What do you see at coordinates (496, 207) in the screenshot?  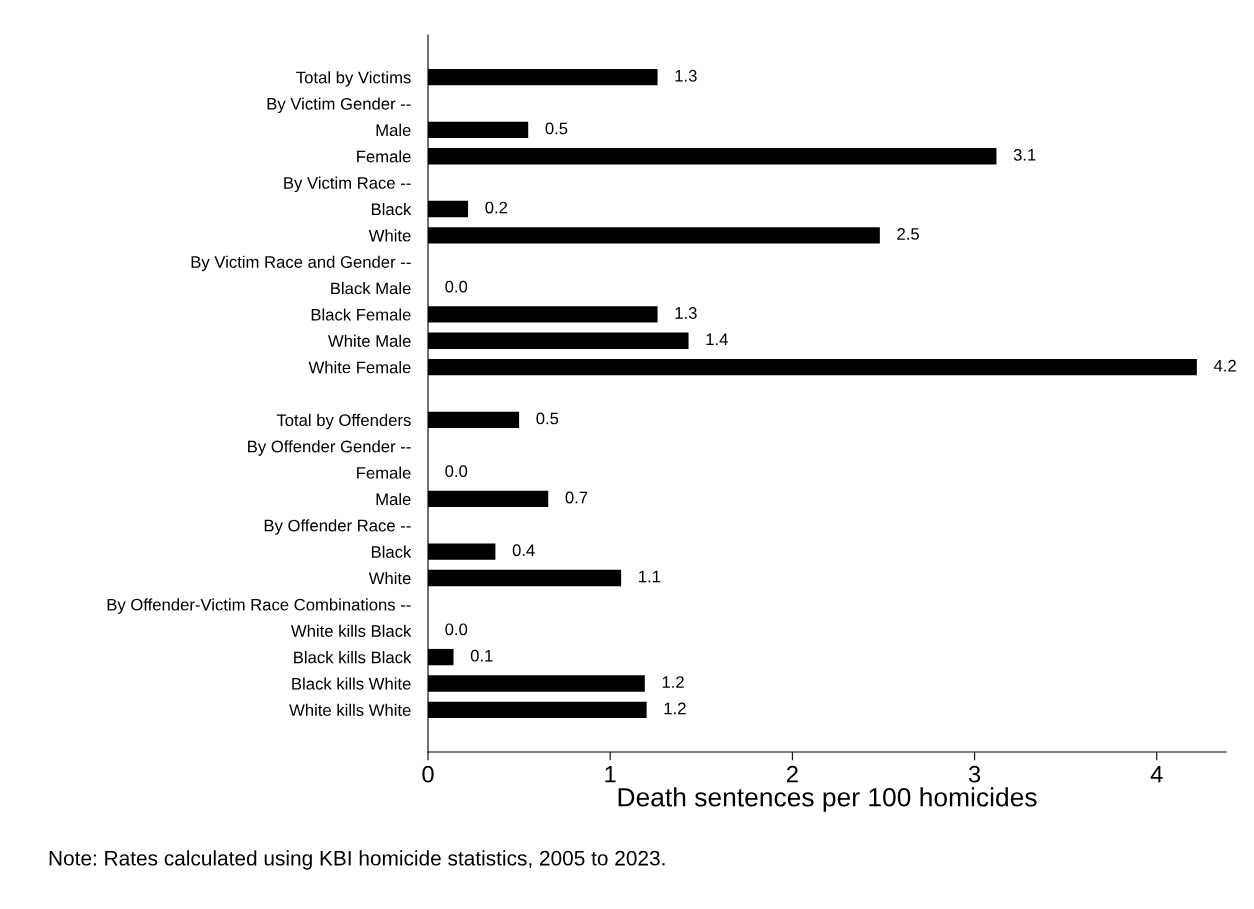 I see `data-label: 0.2` at bounding box center [496, 207].